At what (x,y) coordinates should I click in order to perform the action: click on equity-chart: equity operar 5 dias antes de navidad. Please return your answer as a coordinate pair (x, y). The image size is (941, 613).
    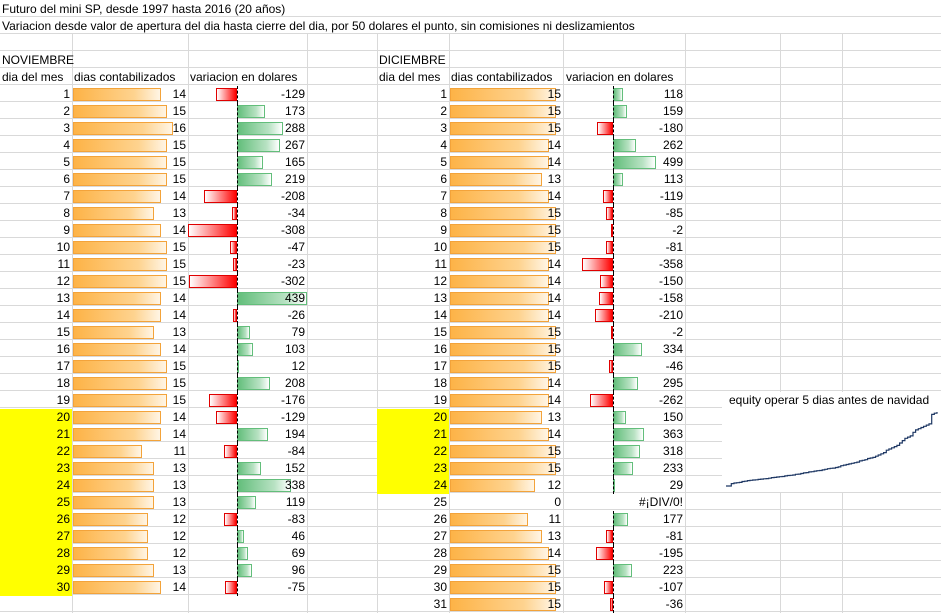
    Looking at the image, I should click on (831, 442).